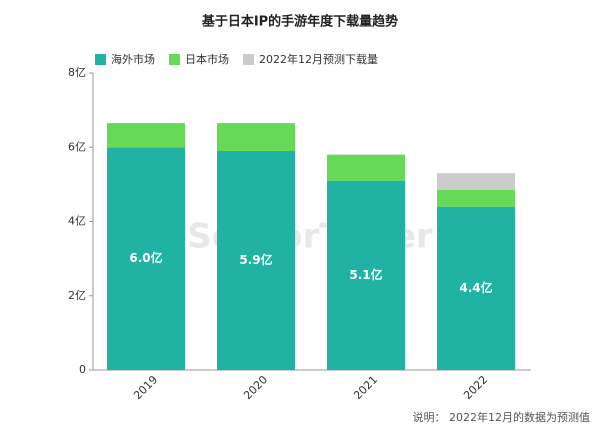  What do you see at coordinates (82, 369) in the screenshot?
I see `y-tick-label: 0` at bounding box center [82, 369].